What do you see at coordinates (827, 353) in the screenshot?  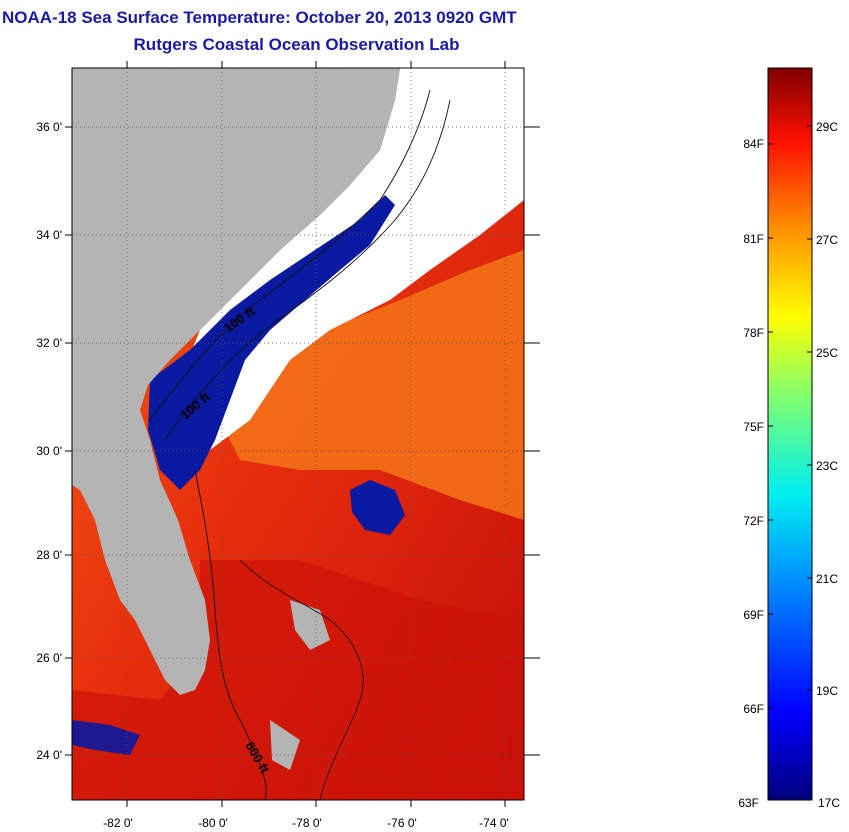 I see `colorbar-c-25: 25C` at bounding box center [827, 353].